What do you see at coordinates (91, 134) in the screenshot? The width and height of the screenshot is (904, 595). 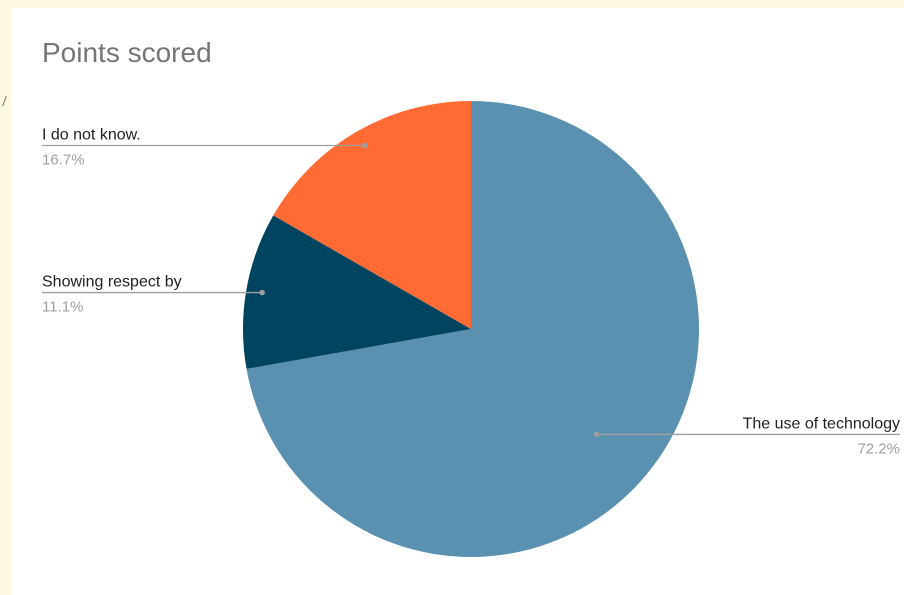 I see `slice-label-3: I do not know.` at bounding box center [91, 134].